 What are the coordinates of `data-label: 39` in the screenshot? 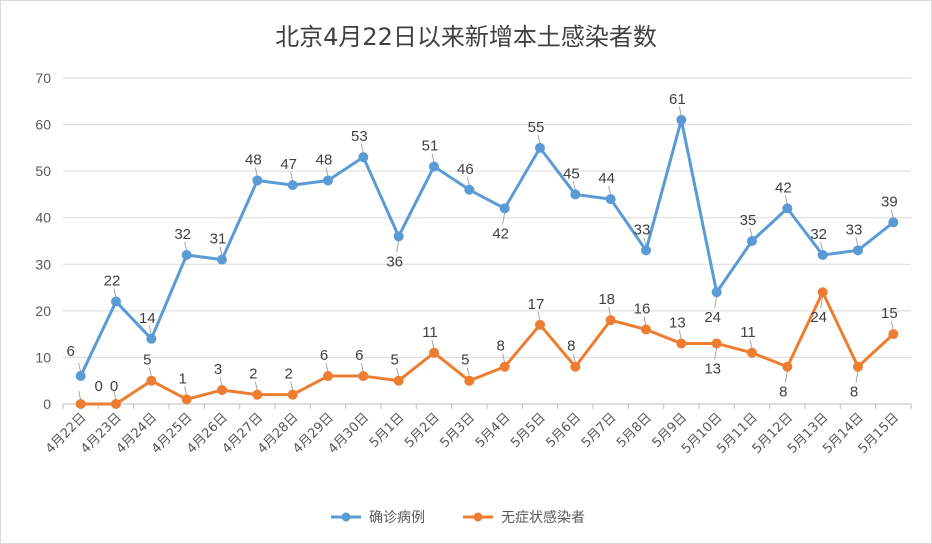 It's located at (889, 201).